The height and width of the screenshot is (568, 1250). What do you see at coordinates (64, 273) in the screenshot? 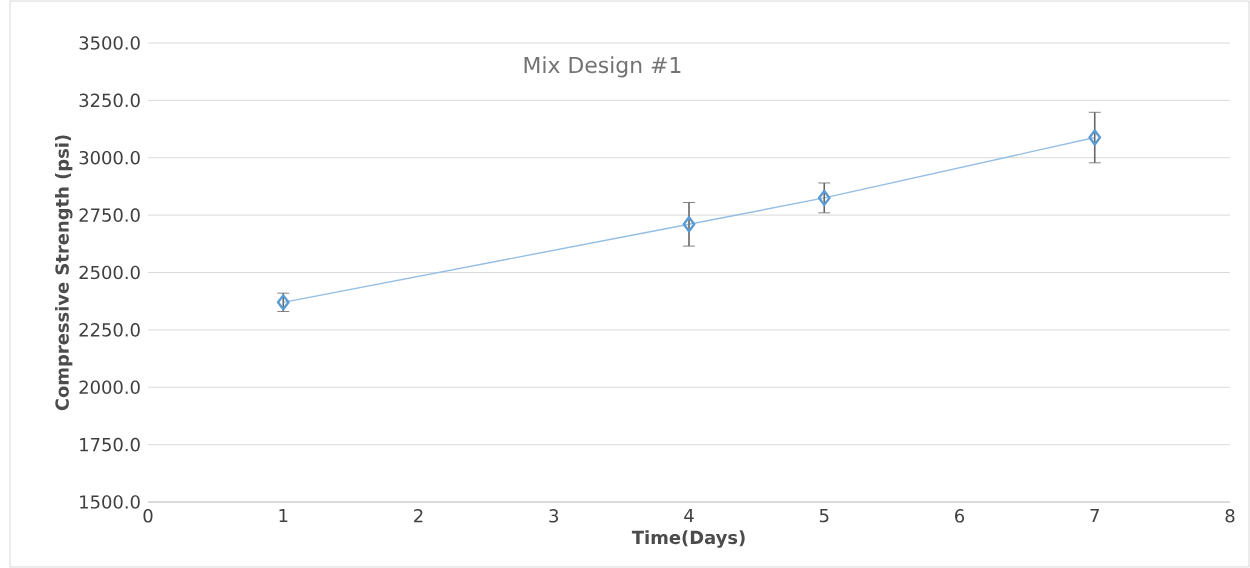
I see `y-axis-title: Compressive Strength (psi)` at bounding box center [64, 273].